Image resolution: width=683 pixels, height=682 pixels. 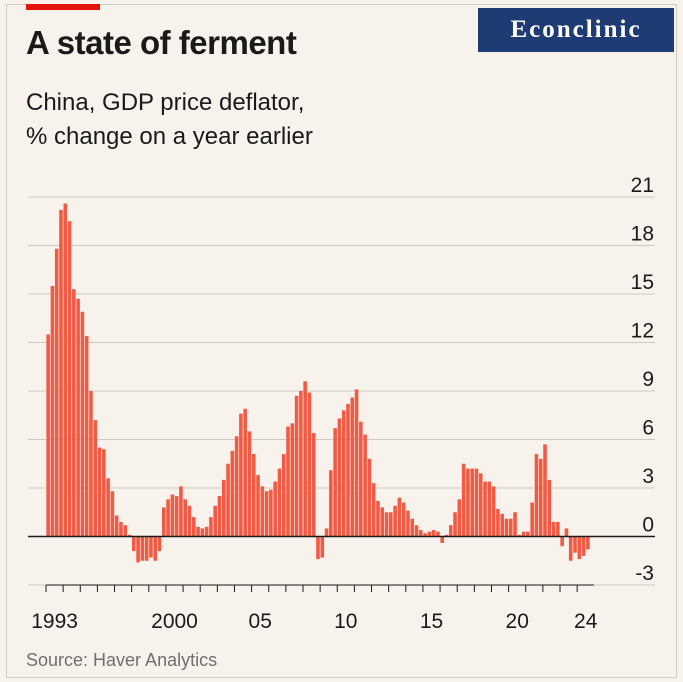 I want to click on x-tick-label: 24, so click(x=586, y=621).